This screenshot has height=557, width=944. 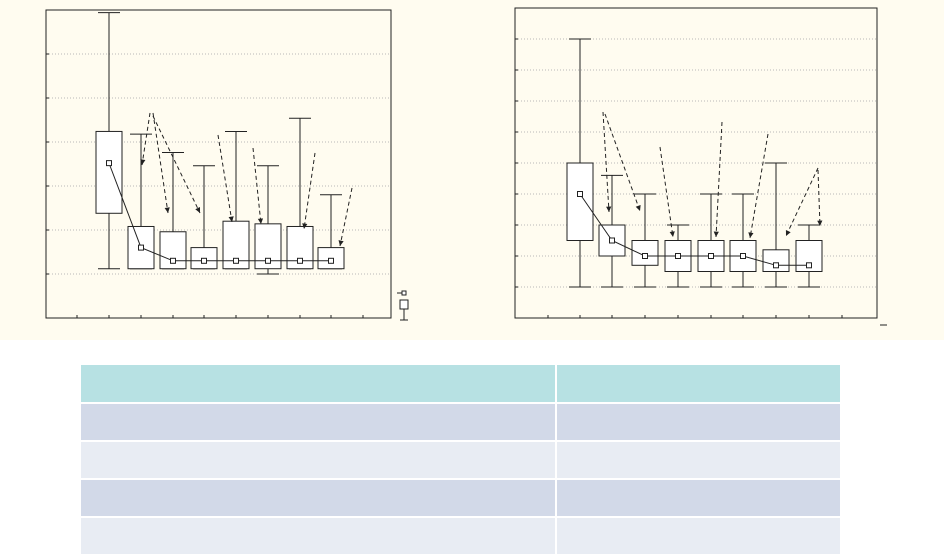 I want to click on legend-glyphs, so click(x=403, y=305).